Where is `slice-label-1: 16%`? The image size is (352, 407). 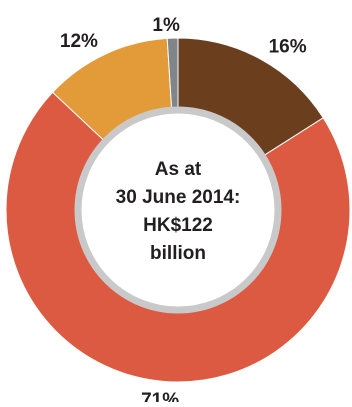 slice-label-1: 16% is located at coordinates (288, 46).